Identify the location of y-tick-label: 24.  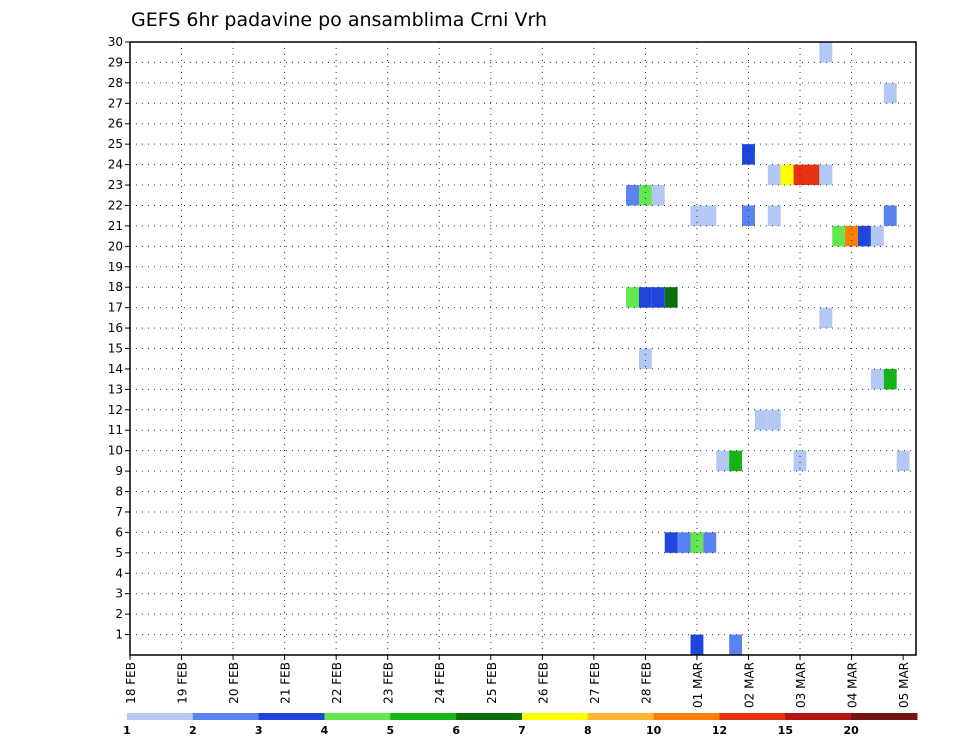
(115, 165).